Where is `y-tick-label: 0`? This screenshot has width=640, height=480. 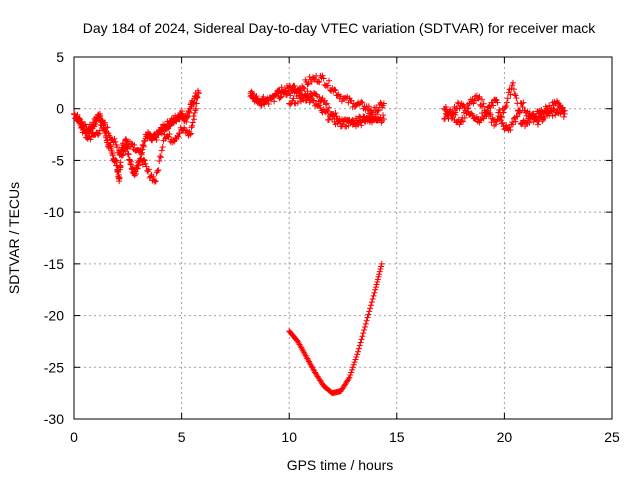
y-tick-label: 0 is located at coordinates (60, 109).